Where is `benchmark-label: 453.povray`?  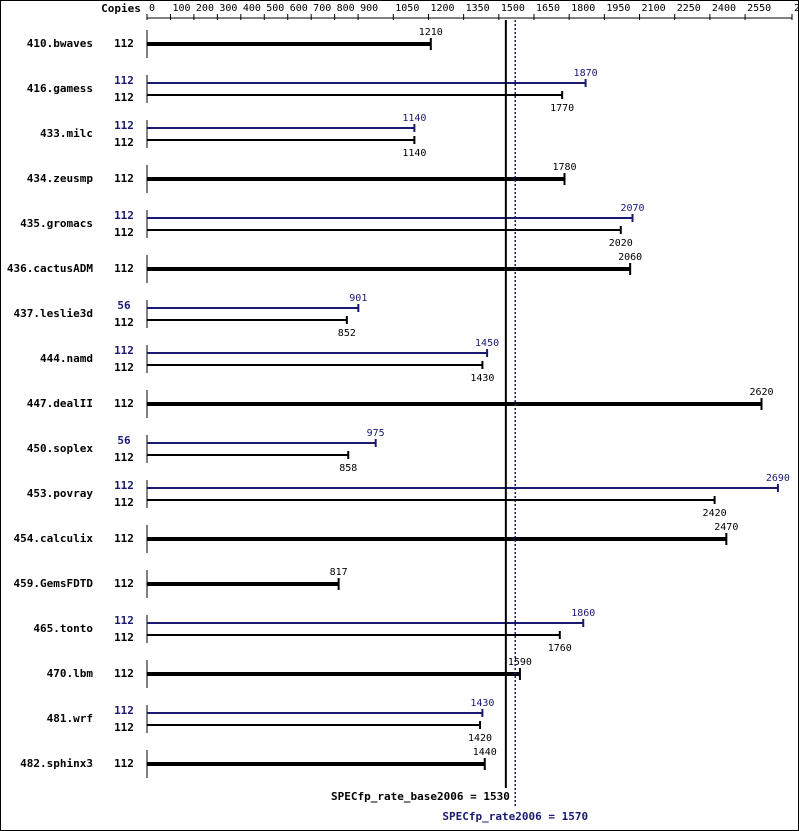
benchmark-label: 453.povray is located at coordinates (60, 493).